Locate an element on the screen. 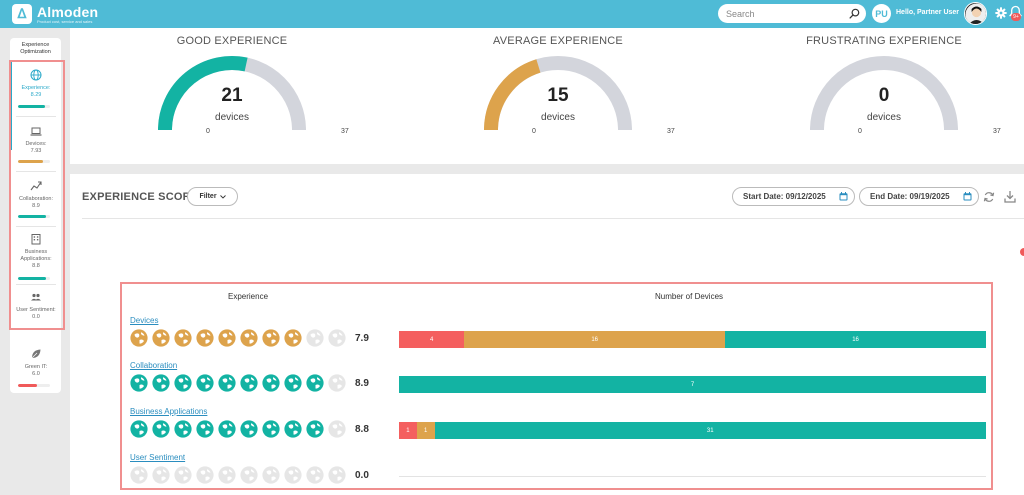  sidebar-item-business-applications: Business Applications: 8.8 is located at coordinates (36, 258).